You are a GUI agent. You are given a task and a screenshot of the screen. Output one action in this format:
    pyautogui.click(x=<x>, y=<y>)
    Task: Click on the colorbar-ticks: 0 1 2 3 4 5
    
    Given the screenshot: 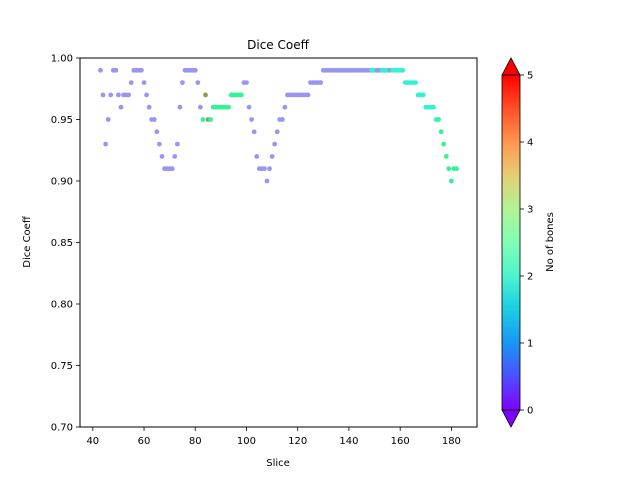 What is the action you would take?
    pyautogui.click(x=526, y=244)
    